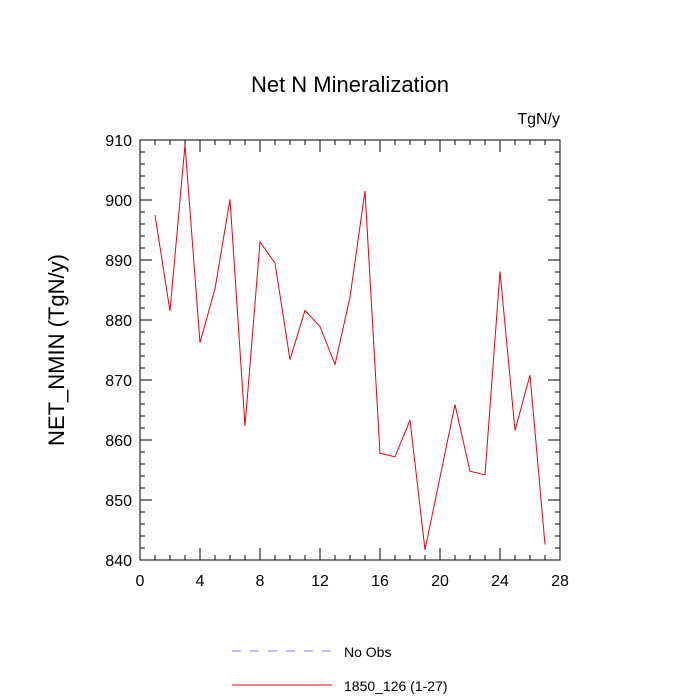  Describe the element at coordinates (350, 84) in the screenshot. I see `chart-title: Net N Mineralization` at that location.